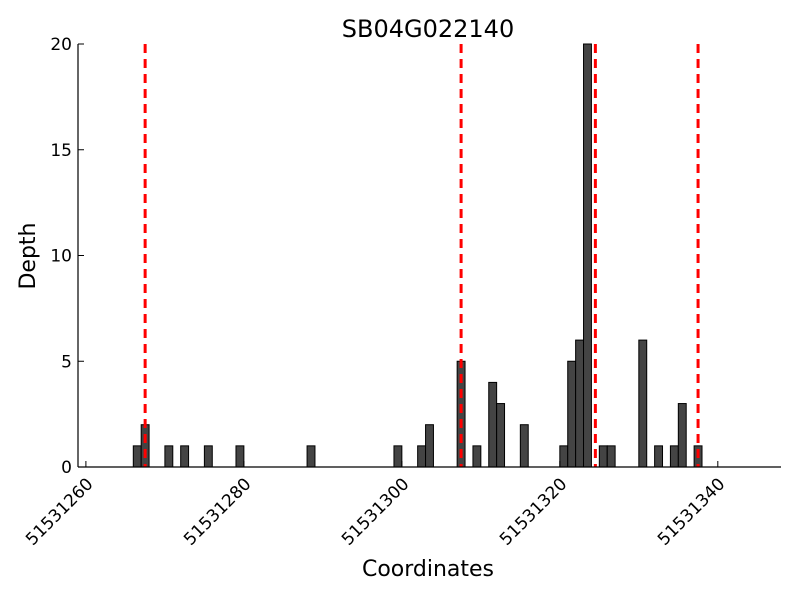 The height and width of the screenshot is (600, 800). I want to click on x-tick-label-0: 51531260, so click(59, 511).